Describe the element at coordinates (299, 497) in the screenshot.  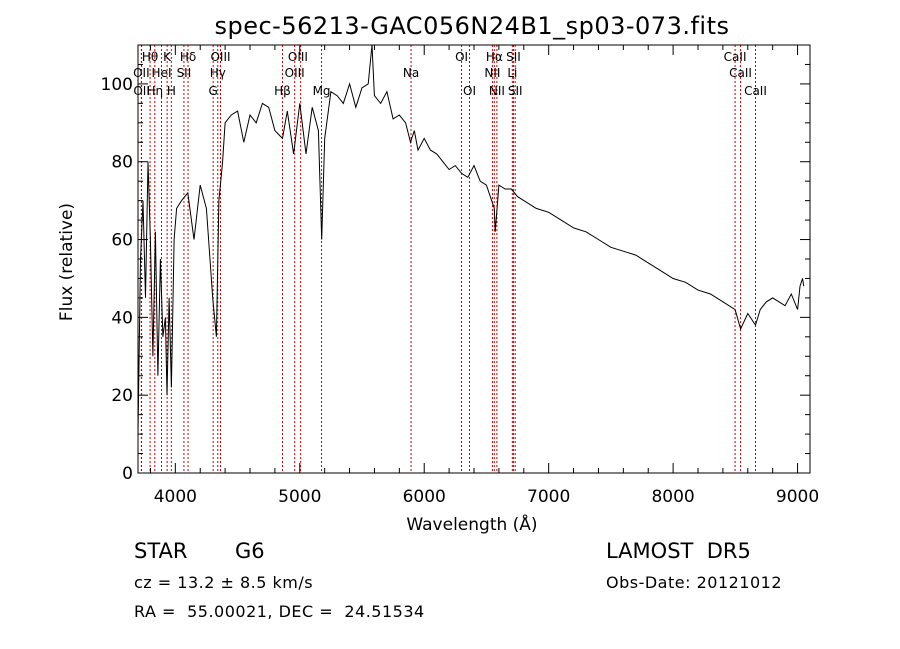
I see `x-tick-label: 5000` at that location.